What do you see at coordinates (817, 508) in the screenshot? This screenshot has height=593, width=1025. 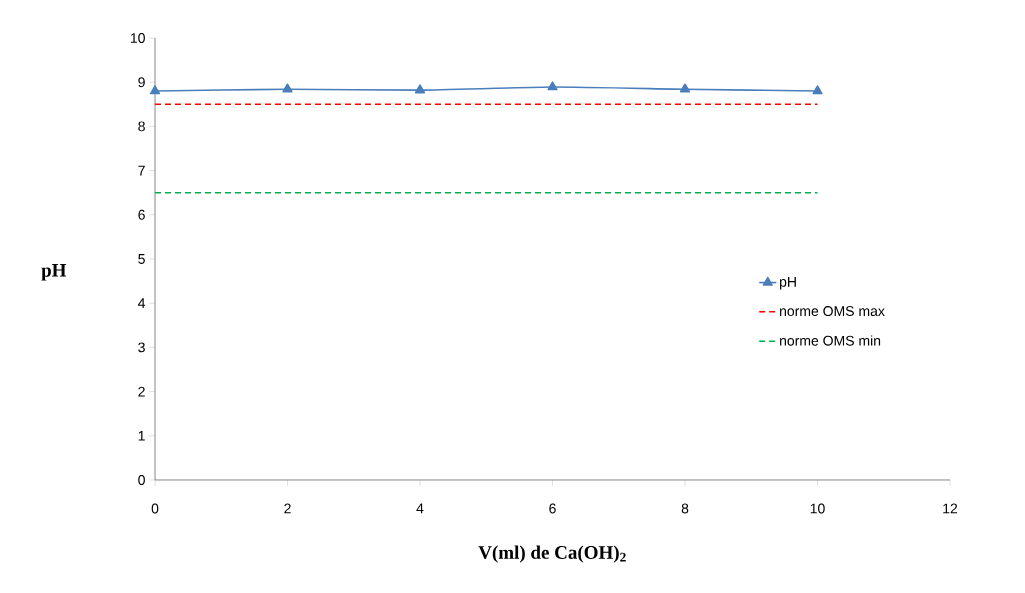 I see `x-tick-label: 10` at bounding box center [817, 508].